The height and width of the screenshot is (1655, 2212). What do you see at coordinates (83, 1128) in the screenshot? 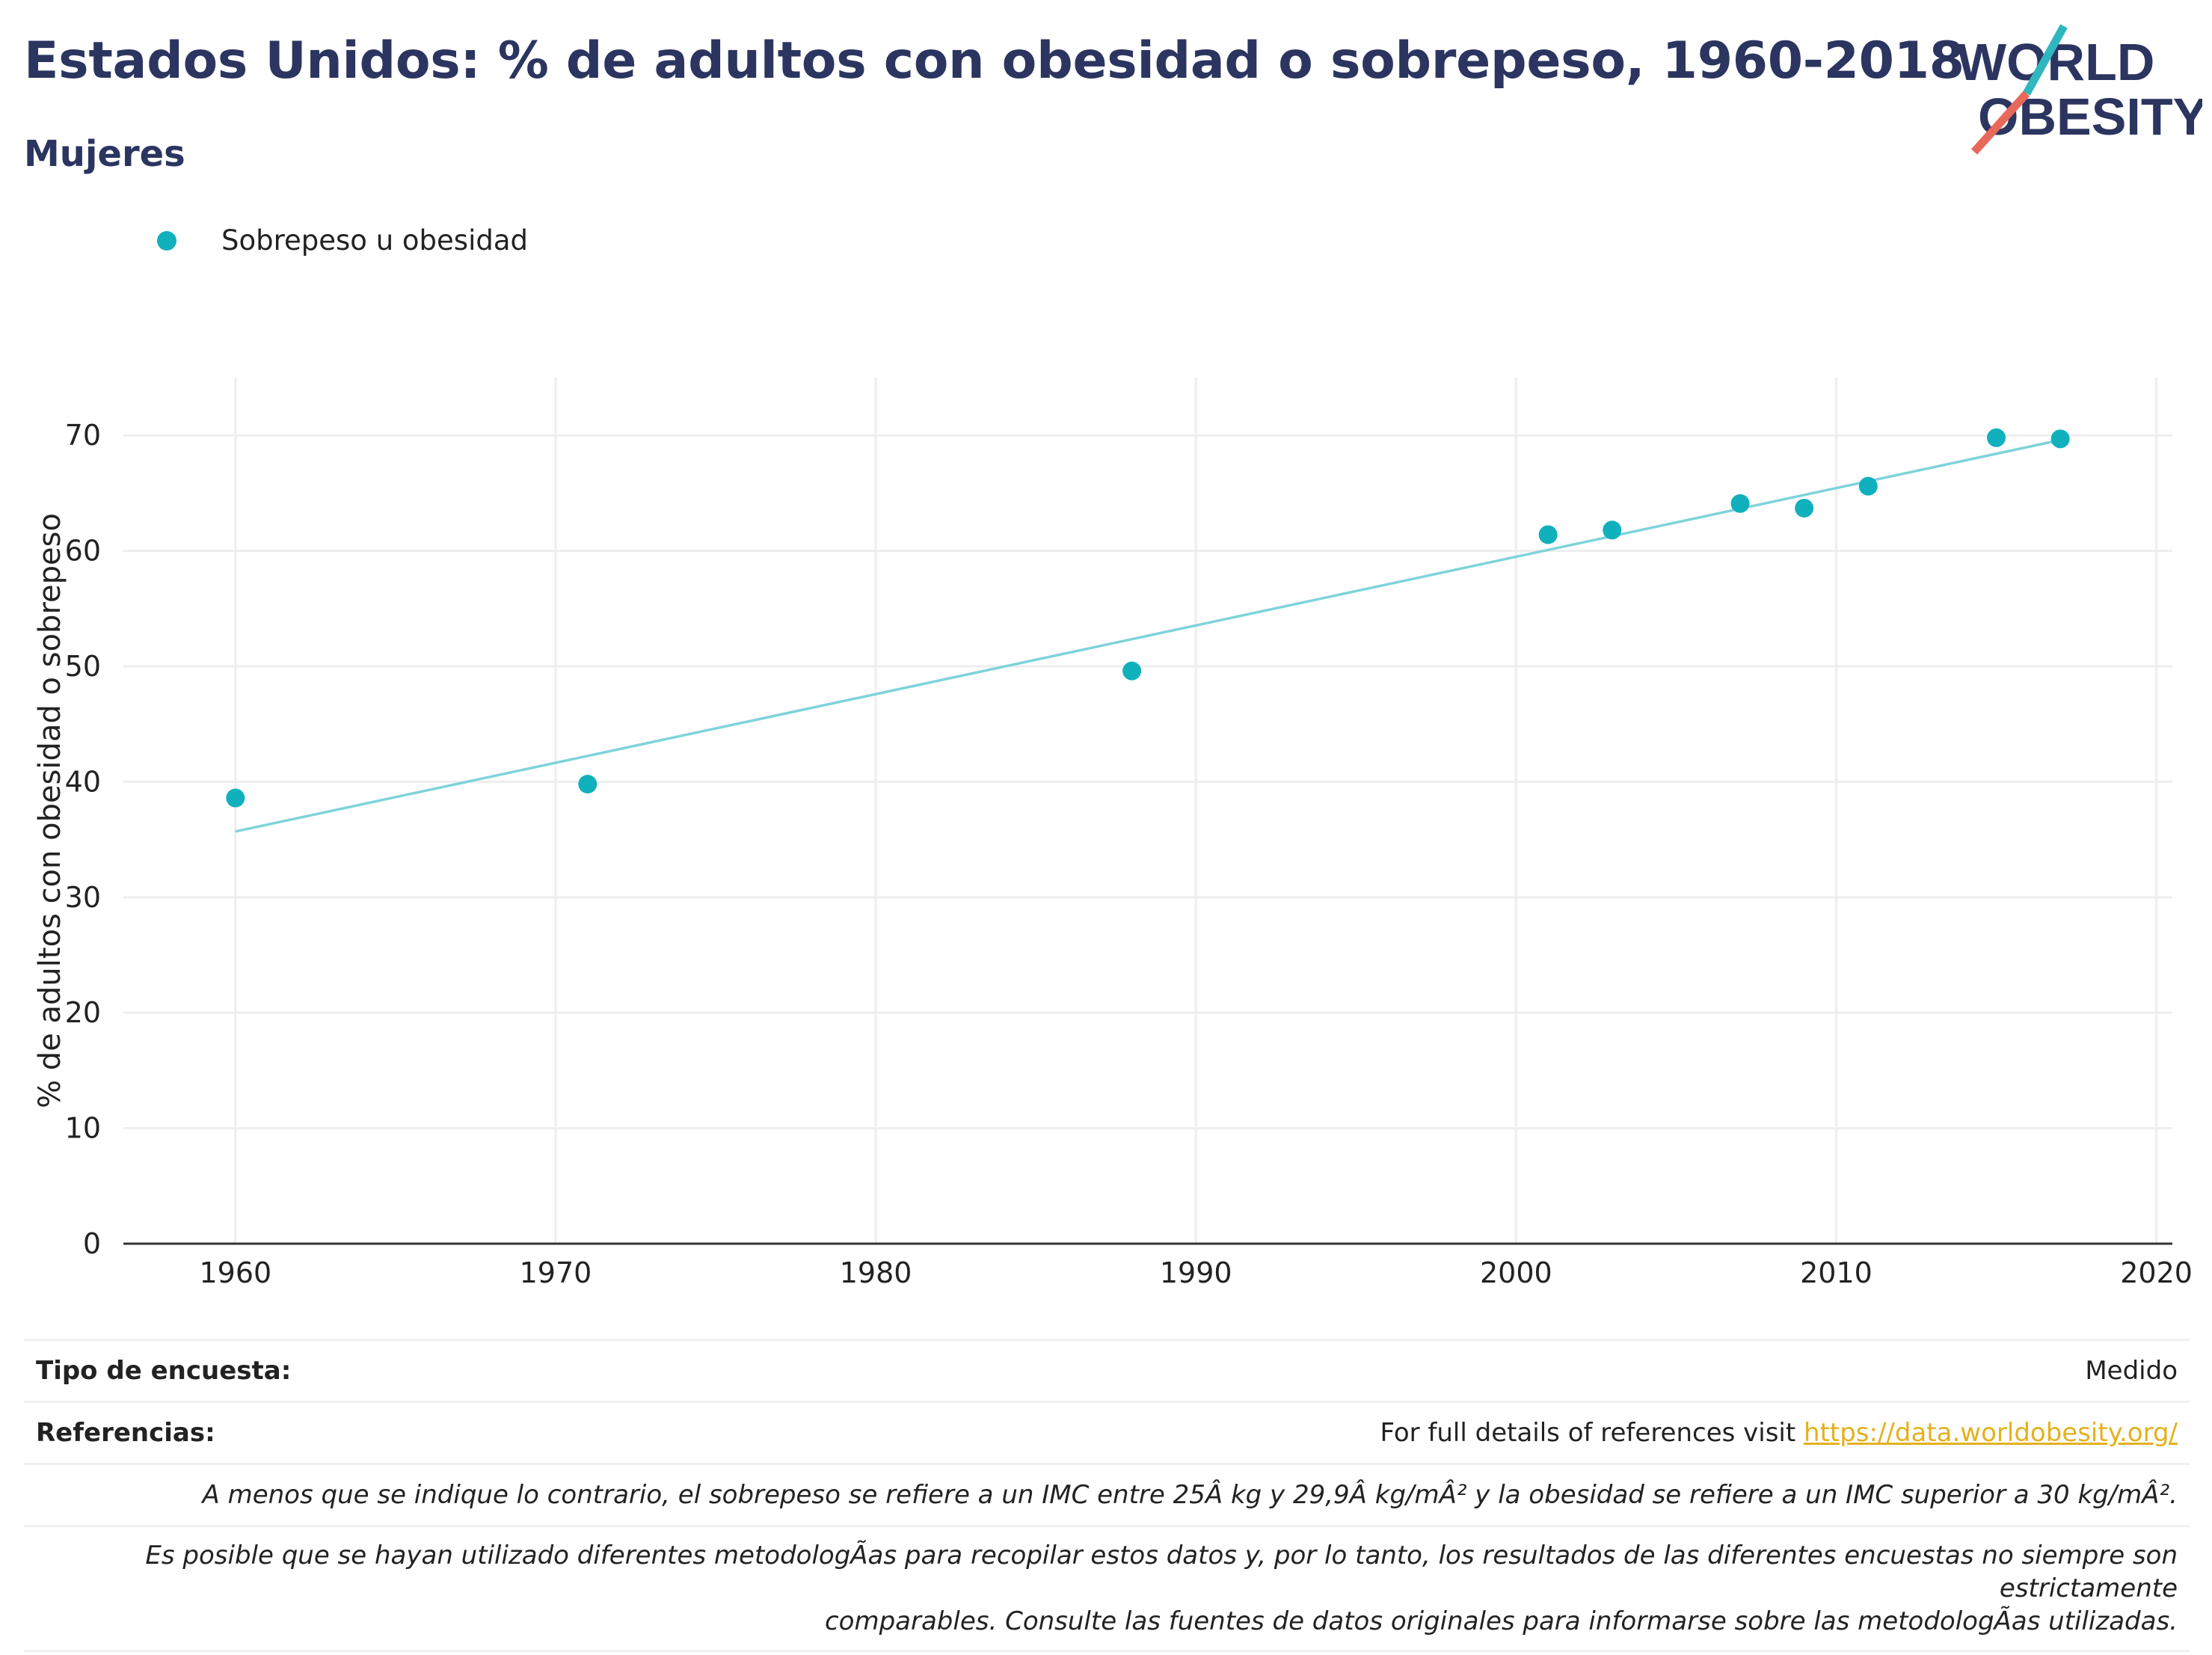
I see `y-tick-label: 10` at bounding box center [83, 1128].